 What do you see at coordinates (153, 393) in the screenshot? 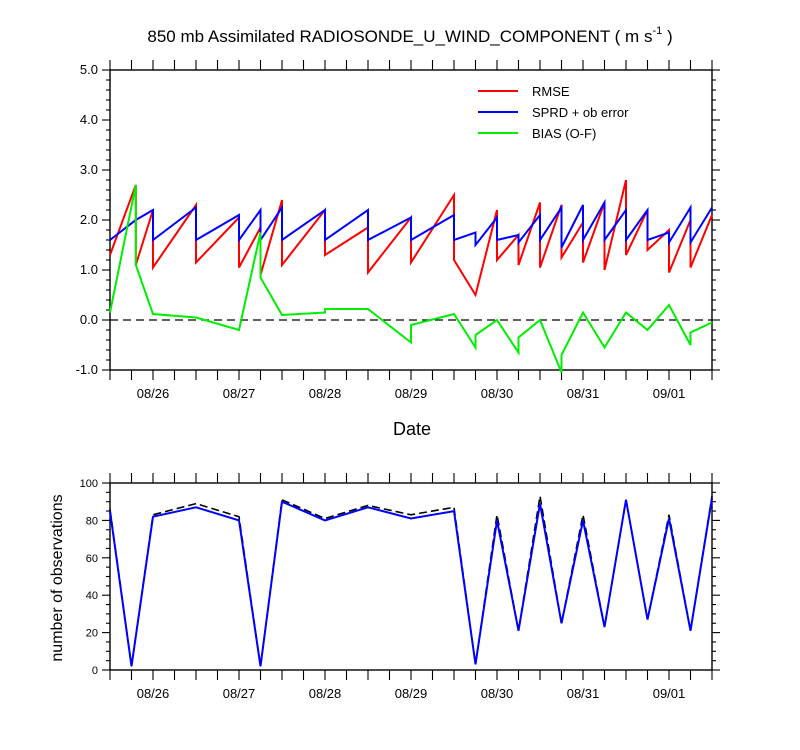
I see `top-xtick-label: 08/26` at bounding box center [153, 393].